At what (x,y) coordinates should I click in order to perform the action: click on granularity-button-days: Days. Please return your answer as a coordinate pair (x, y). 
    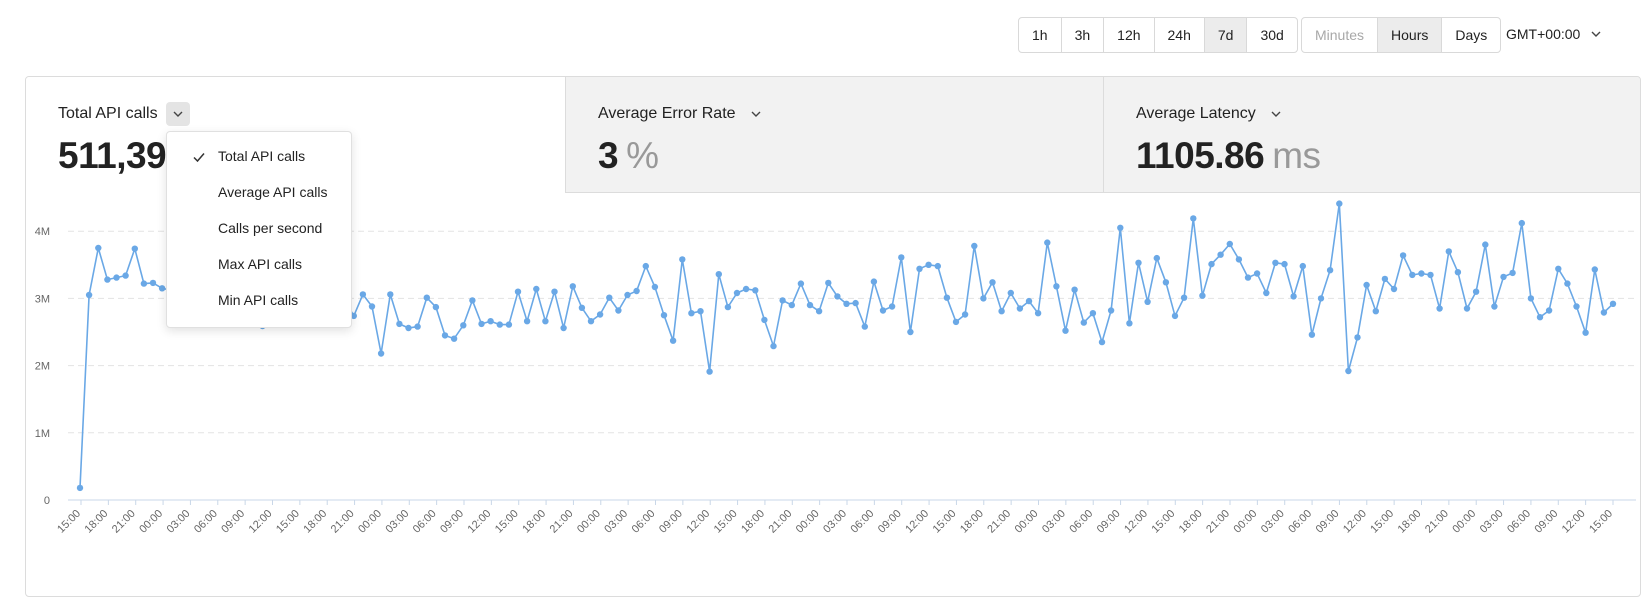
    Looking at the image, I should click on (1470, 35).